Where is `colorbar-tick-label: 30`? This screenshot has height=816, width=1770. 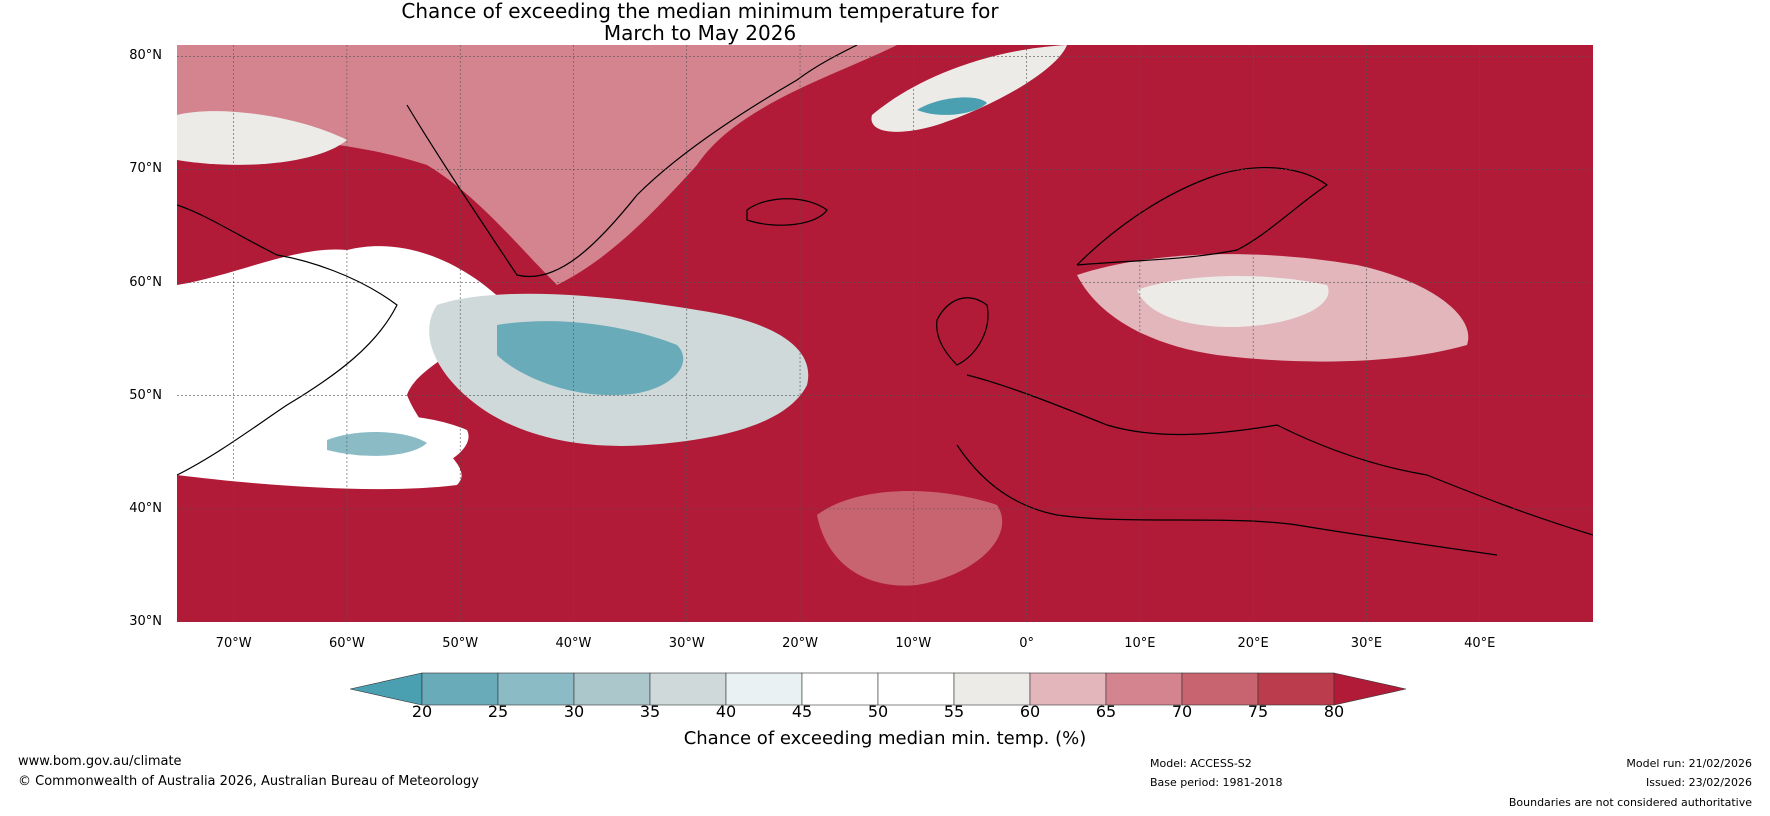 colorbar-tick-label: 30 is located at coordinates (574, 711).